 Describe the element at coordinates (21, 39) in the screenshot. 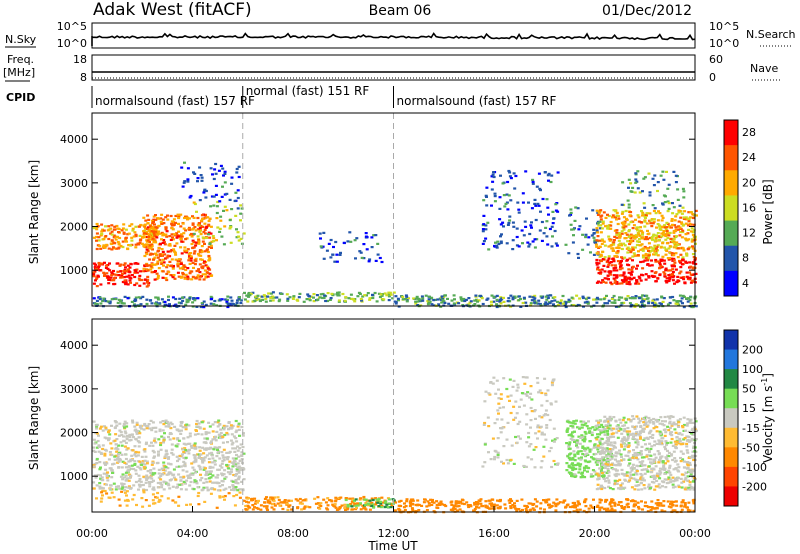

I see `nsky-label: N.Sky` at that location.